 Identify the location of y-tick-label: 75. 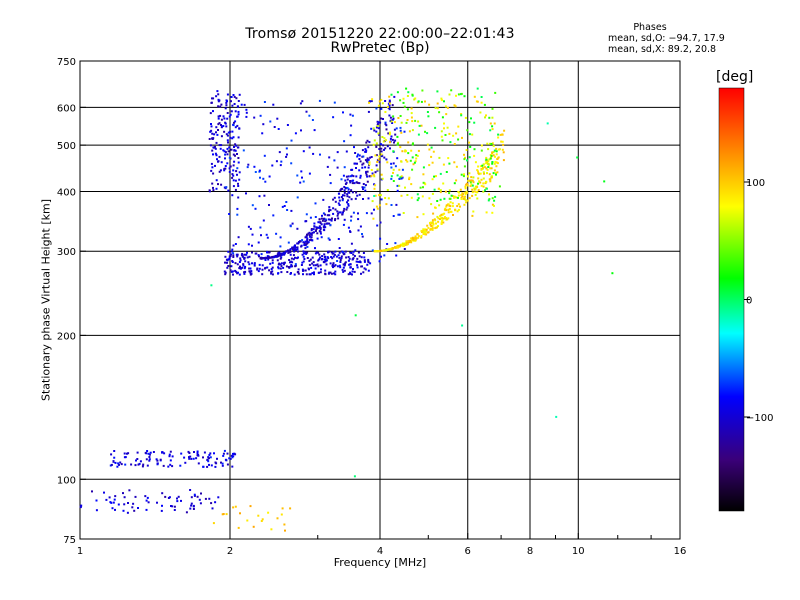
(69, 540).